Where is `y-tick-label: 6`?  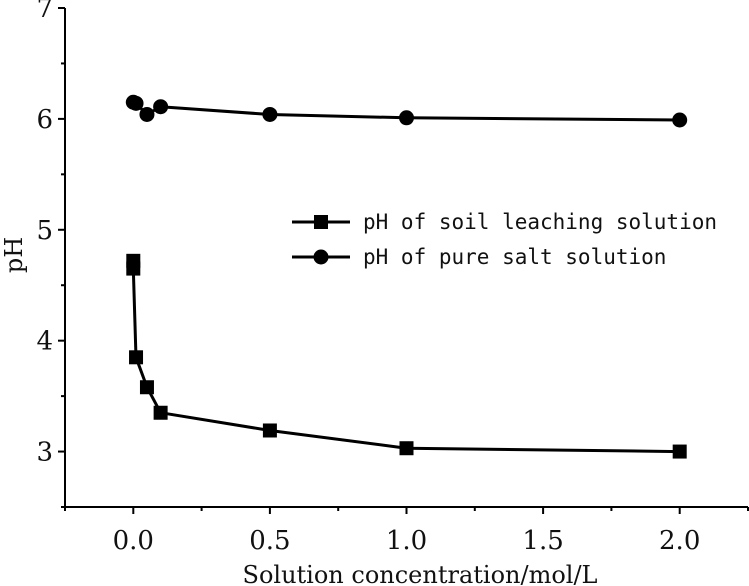 y-tick-label: 6 is located at coordinates (44, 120).